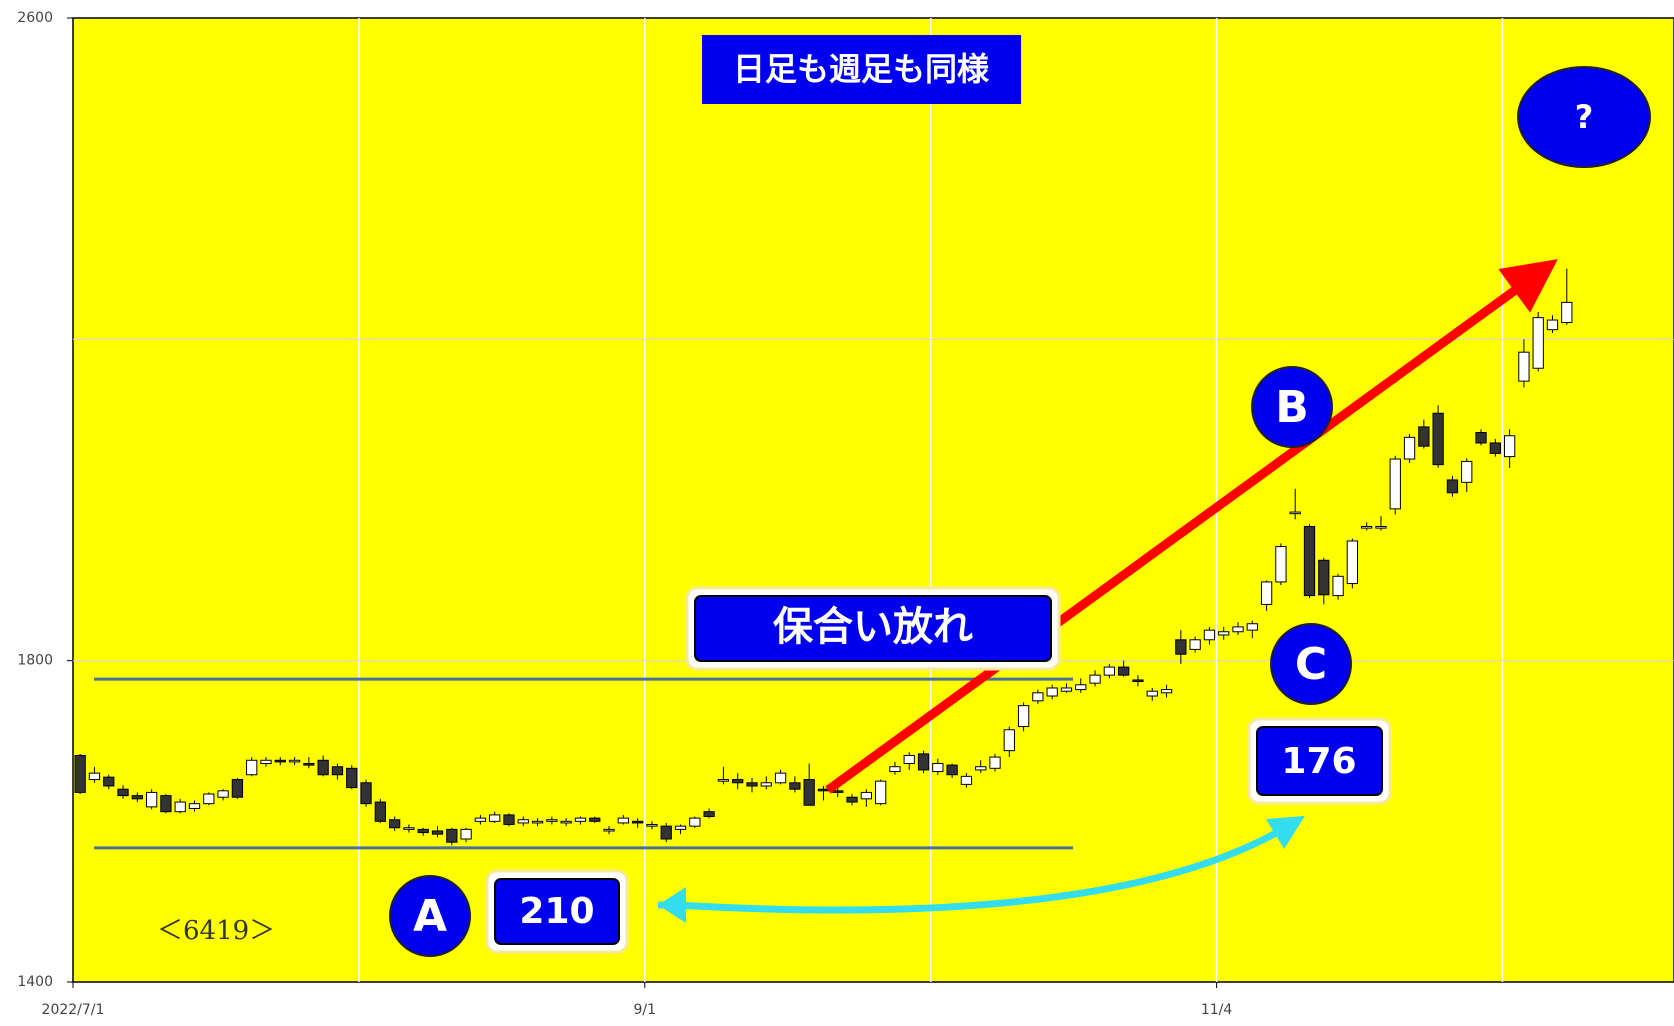 This screenshot has width=1674, height=1026. I want to click on c-value: 176, so click(1318, 761).